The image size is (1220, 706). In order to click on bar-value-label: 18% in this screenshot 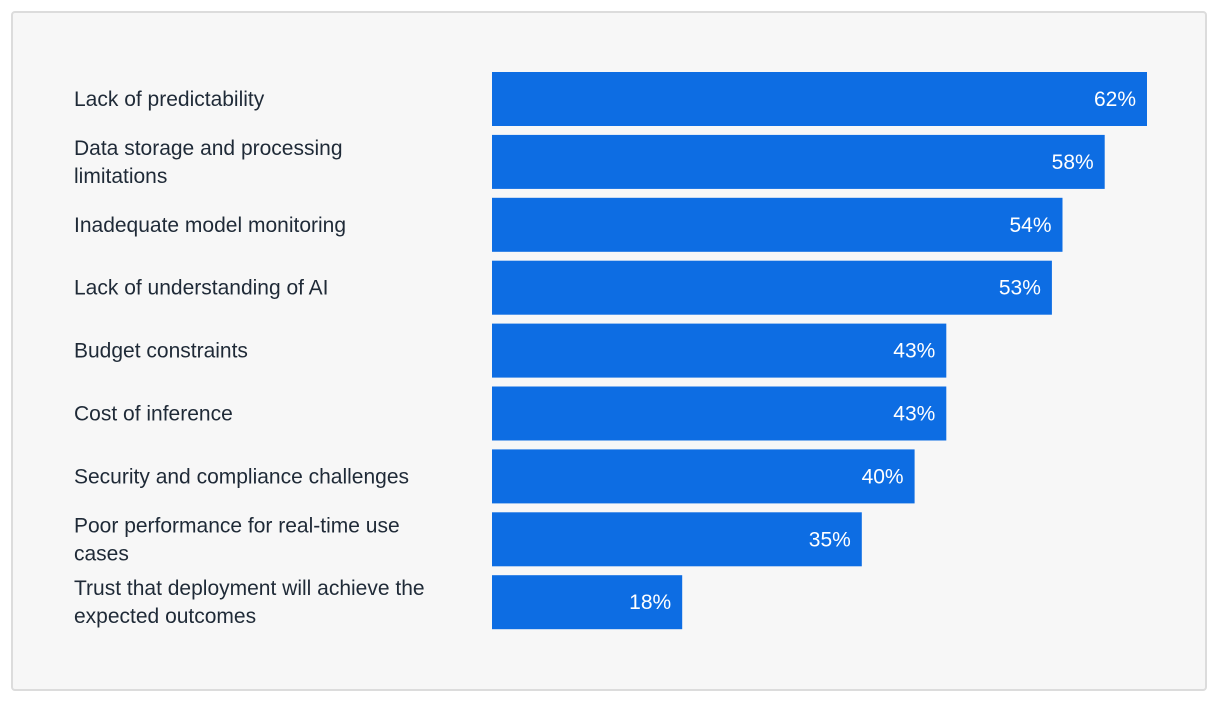, I will do `click(650, 602)`.